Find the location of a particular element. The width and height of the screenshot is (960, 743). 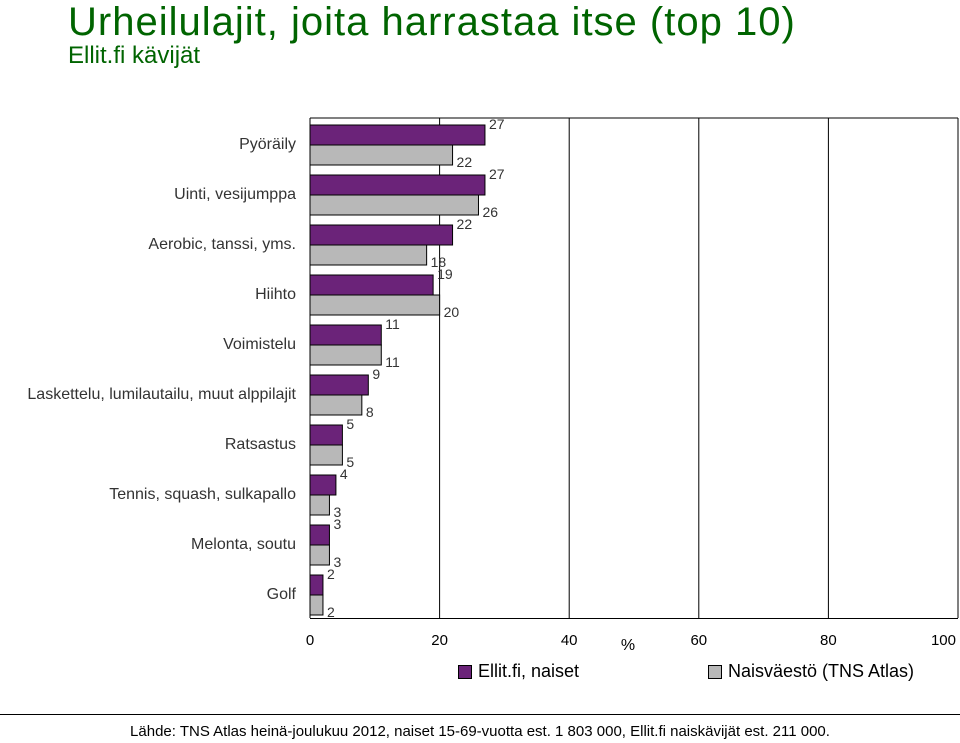

category-label: Hiihto is located at coordinates (275, 294).